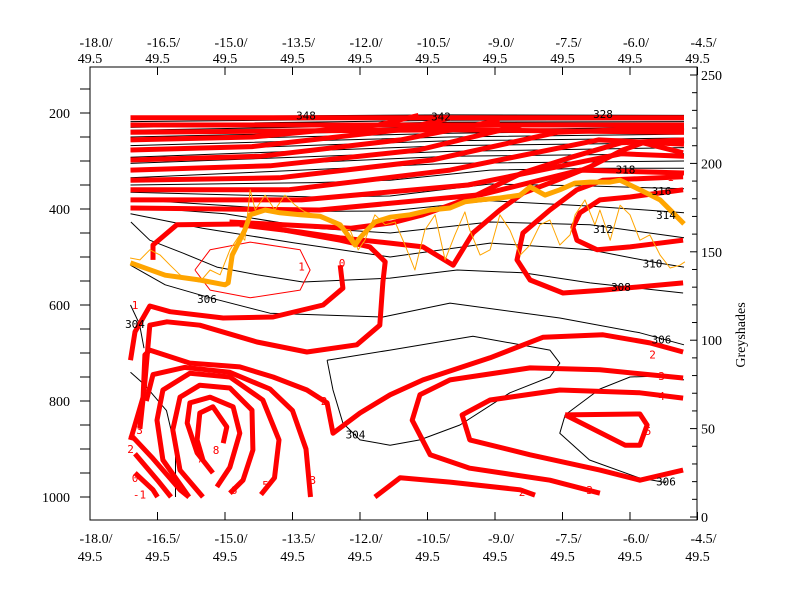 Image resolution: width=800 pixels, height=600 pixels. What do you see at coordinates (741, 334) in the screenshot?
I see `right-axis-label: Greyshades` at bounding box center [741, 334].